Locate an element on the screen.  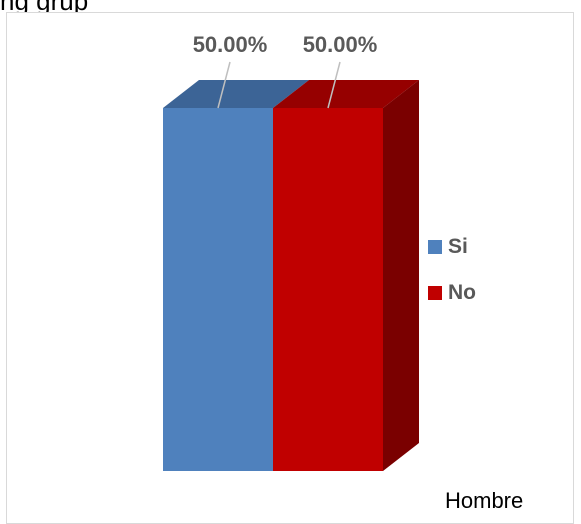
data-label-no: 50.00% is located at coordinates (340, 44).